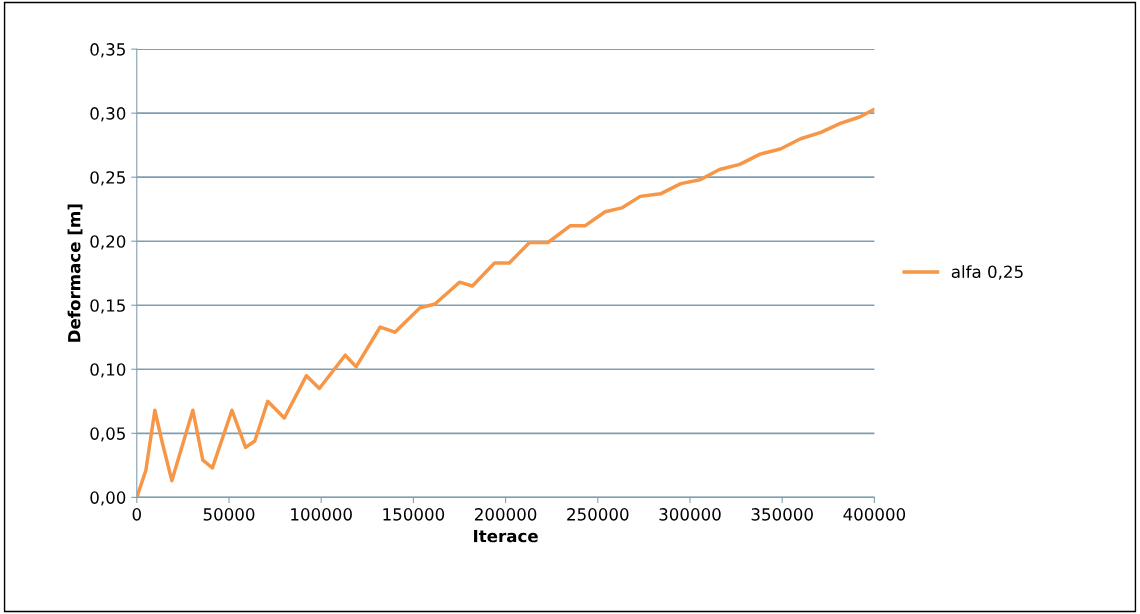 The image size is (1140, 614). I want to click on y-tick-label: 0,05, so click(107, 434).